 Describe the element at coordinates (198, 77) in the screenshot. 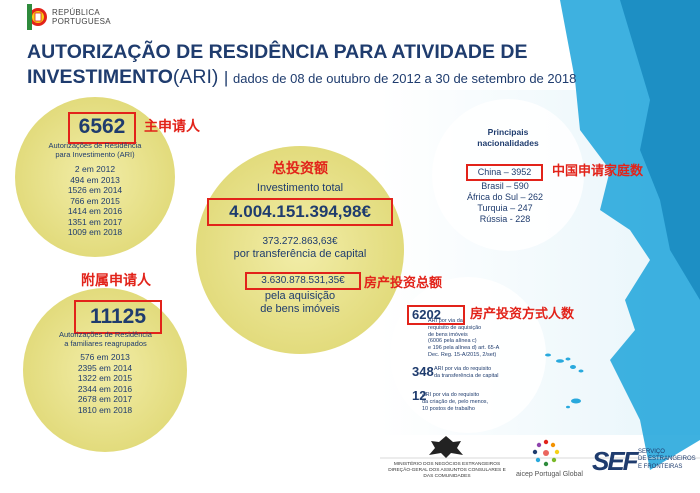

I see `title-acronym: (ARI)` at that location.